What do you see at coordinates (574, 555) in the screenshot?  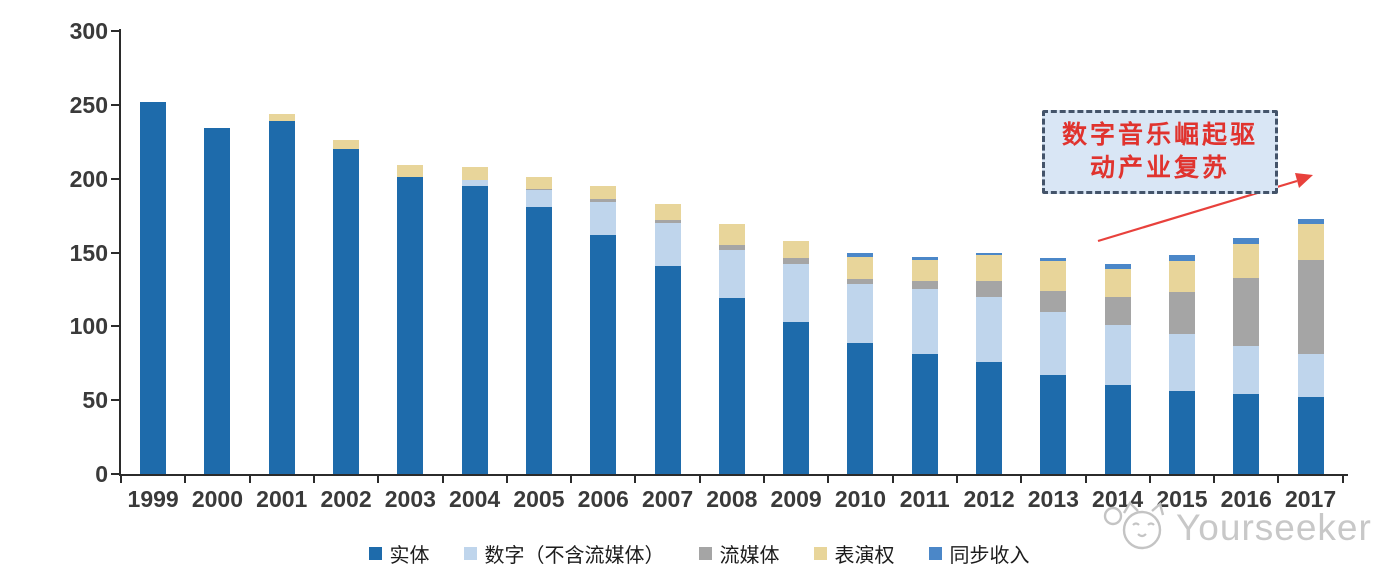 I see `legend-label-digital-excl-streaming: 数字（不含流媒体）` at bounding box center [574, 555].